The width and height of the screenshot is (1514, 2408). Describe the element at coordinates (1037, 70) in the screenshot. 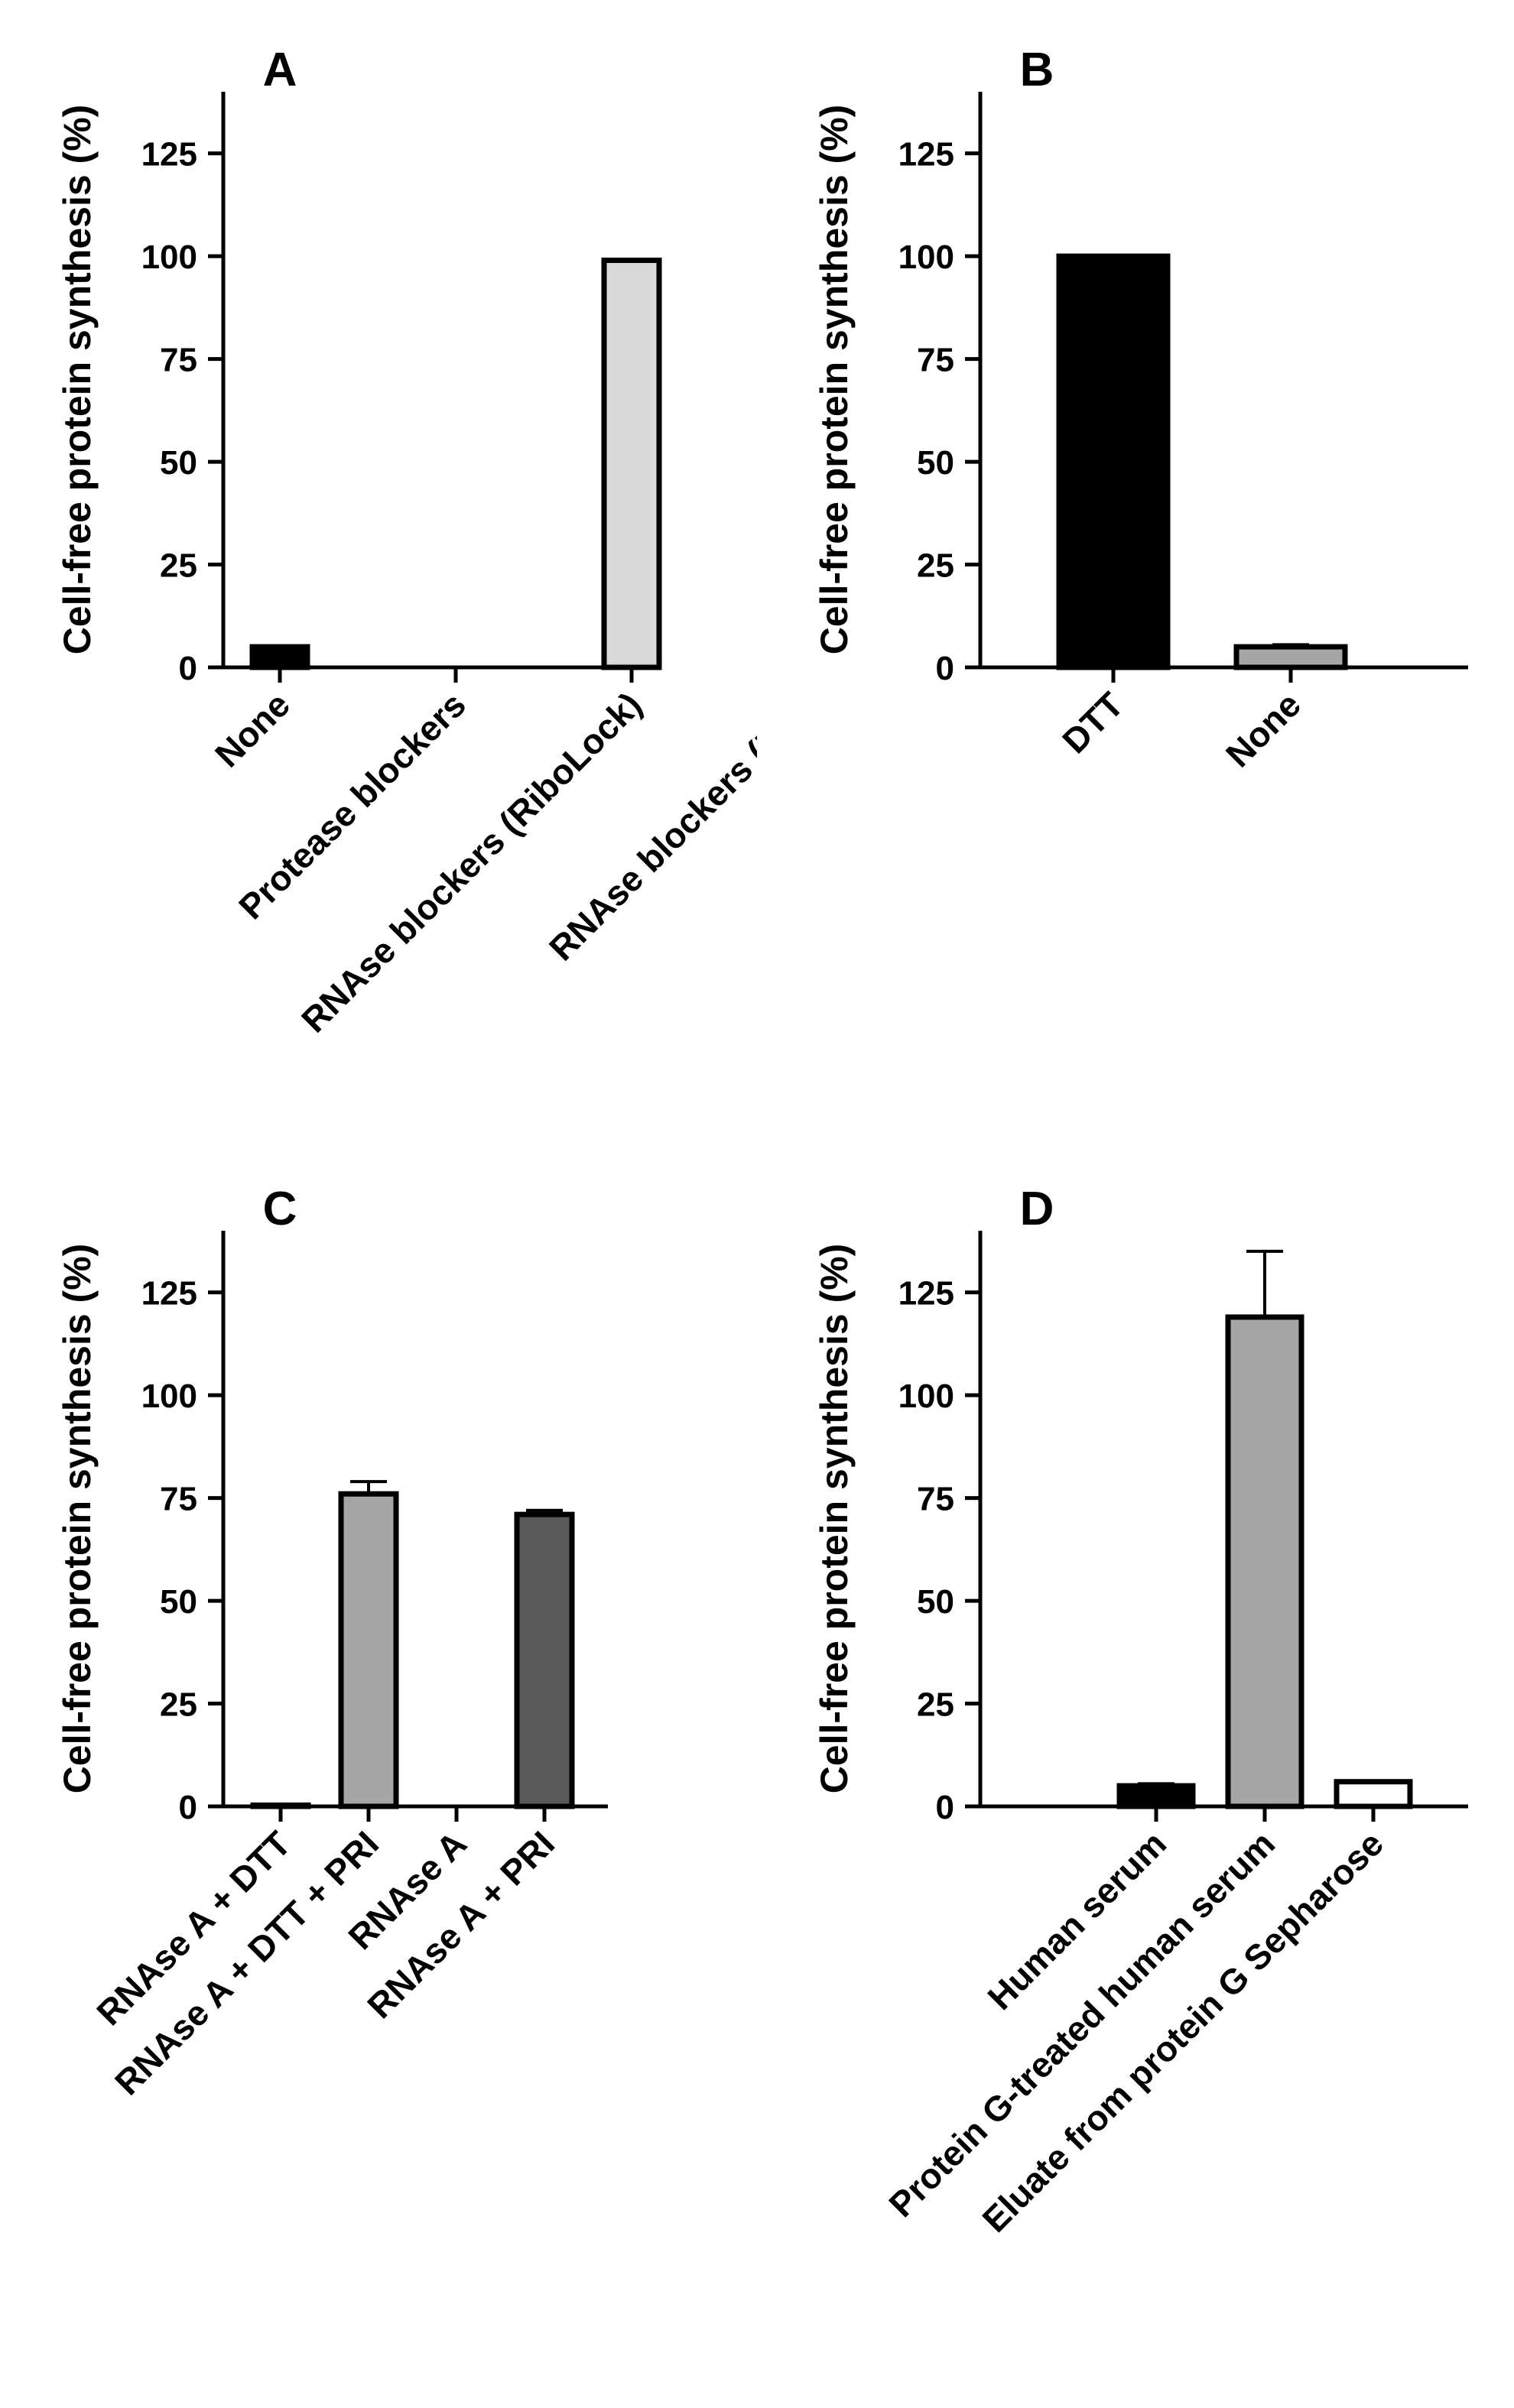

I see `panel-letter-b: B` at that location.